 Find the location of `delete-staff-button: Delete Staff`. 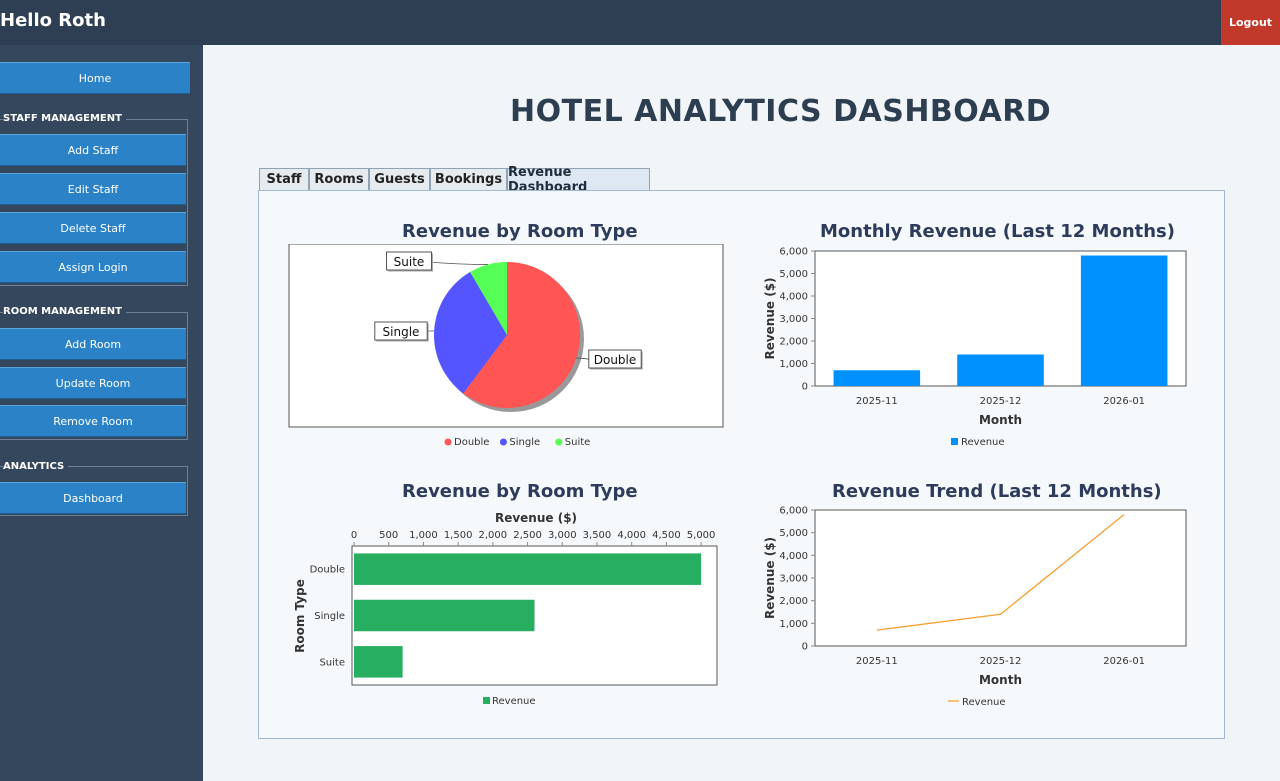

delete-staff-button: Delete Staff is located at coordinates (93, 228).